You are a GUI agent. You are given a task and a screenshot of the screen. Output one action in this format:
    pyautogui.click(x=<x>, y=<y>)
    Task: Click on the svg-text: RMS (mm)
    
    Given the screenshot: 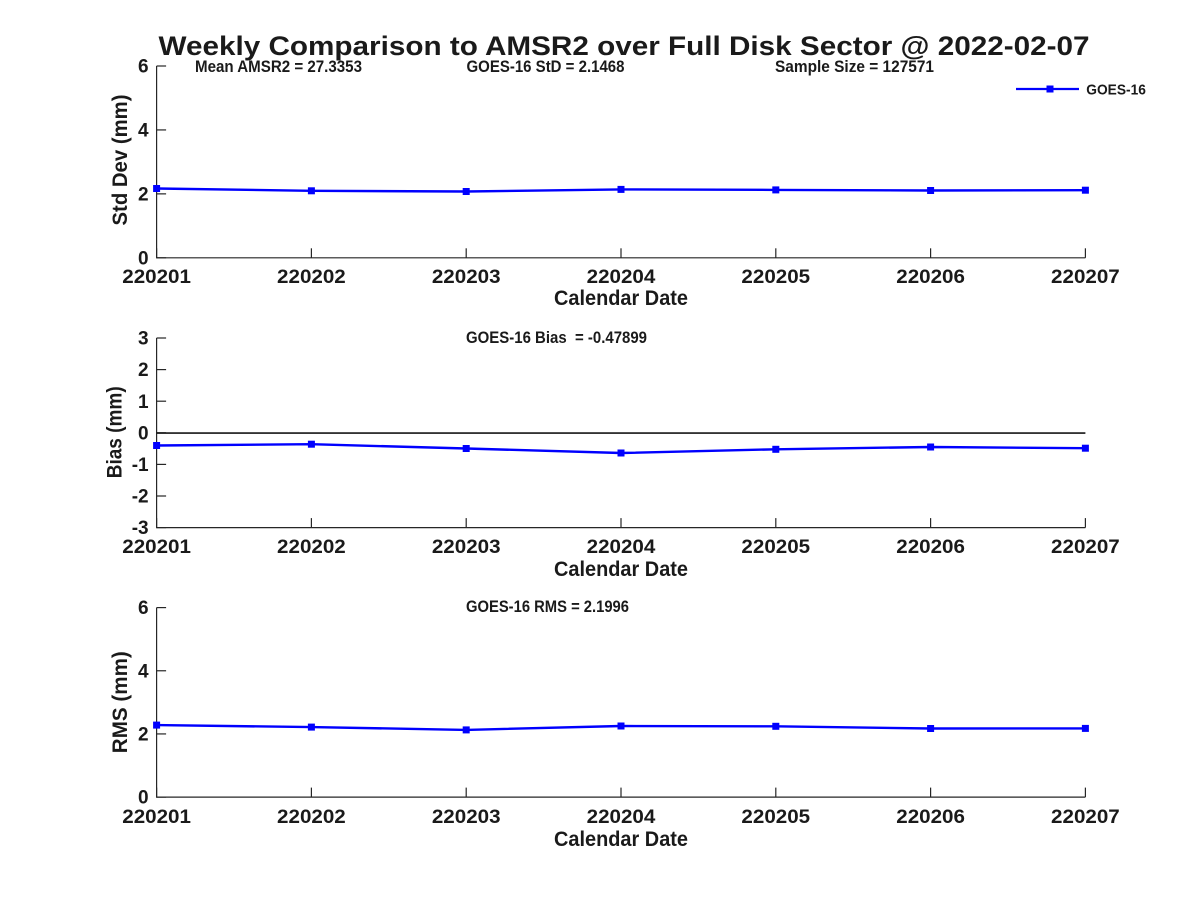 What is the action you would take?
    pyautogui.click(x=120, y=702)
    